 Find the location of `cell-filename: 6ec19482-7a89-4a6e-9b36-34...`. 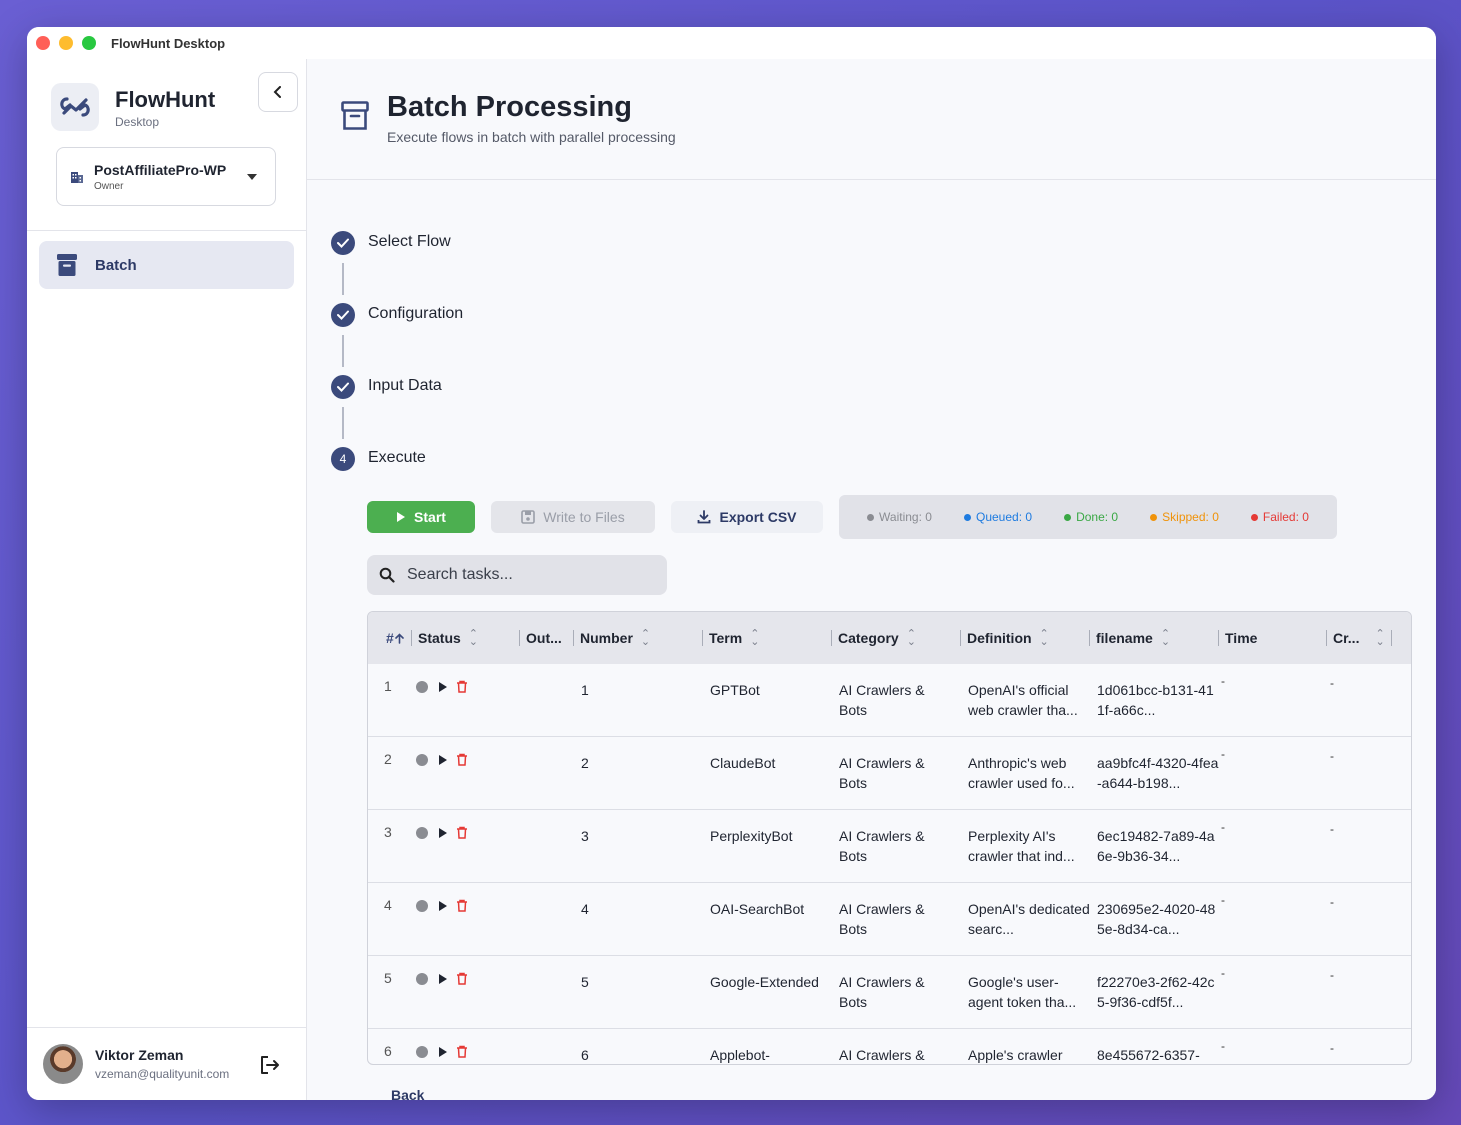

cell-filename: 6ec19482-7a89-4a6e-9b36-34... is located at coordinates (1156, 846).